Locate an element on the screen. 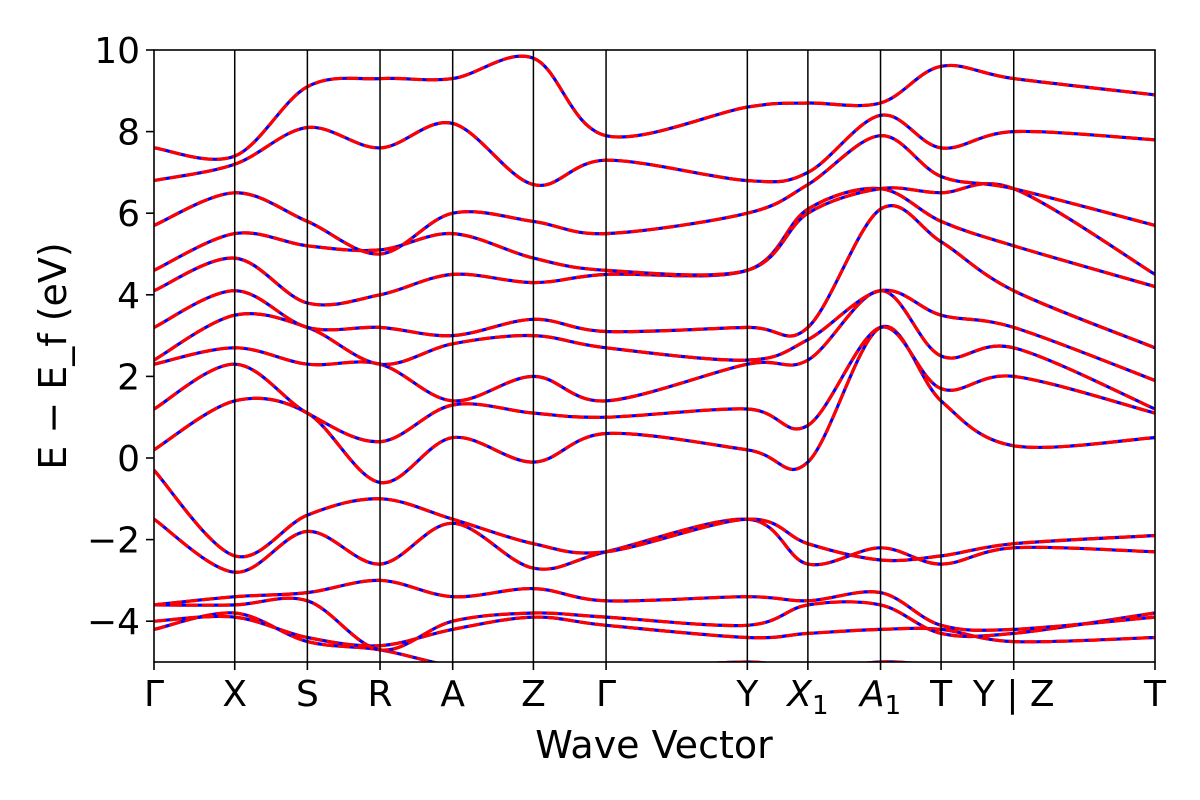 The width and height of the screenshot is (1200, 800). y-tick-label: −4 is located at coordinates (113, 622).